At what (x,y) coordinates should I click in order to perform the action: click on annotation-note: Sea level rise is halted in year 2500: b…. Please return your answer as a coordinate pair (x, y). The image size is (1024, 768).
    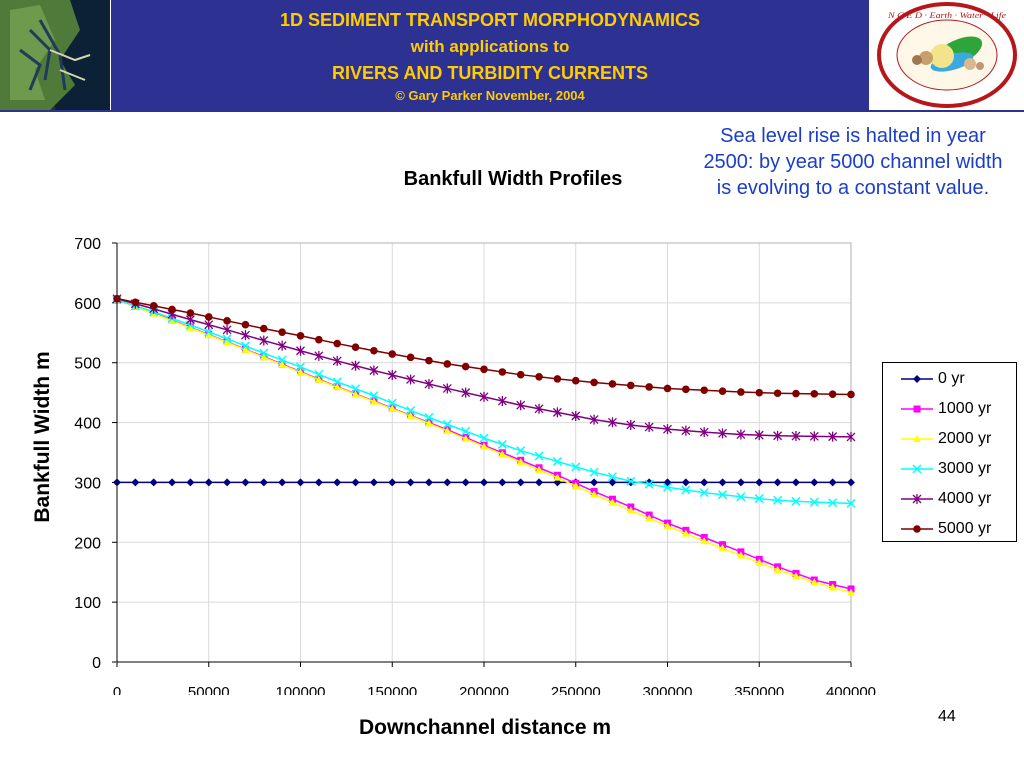
    Looking at the image, I should click on (853, 162).